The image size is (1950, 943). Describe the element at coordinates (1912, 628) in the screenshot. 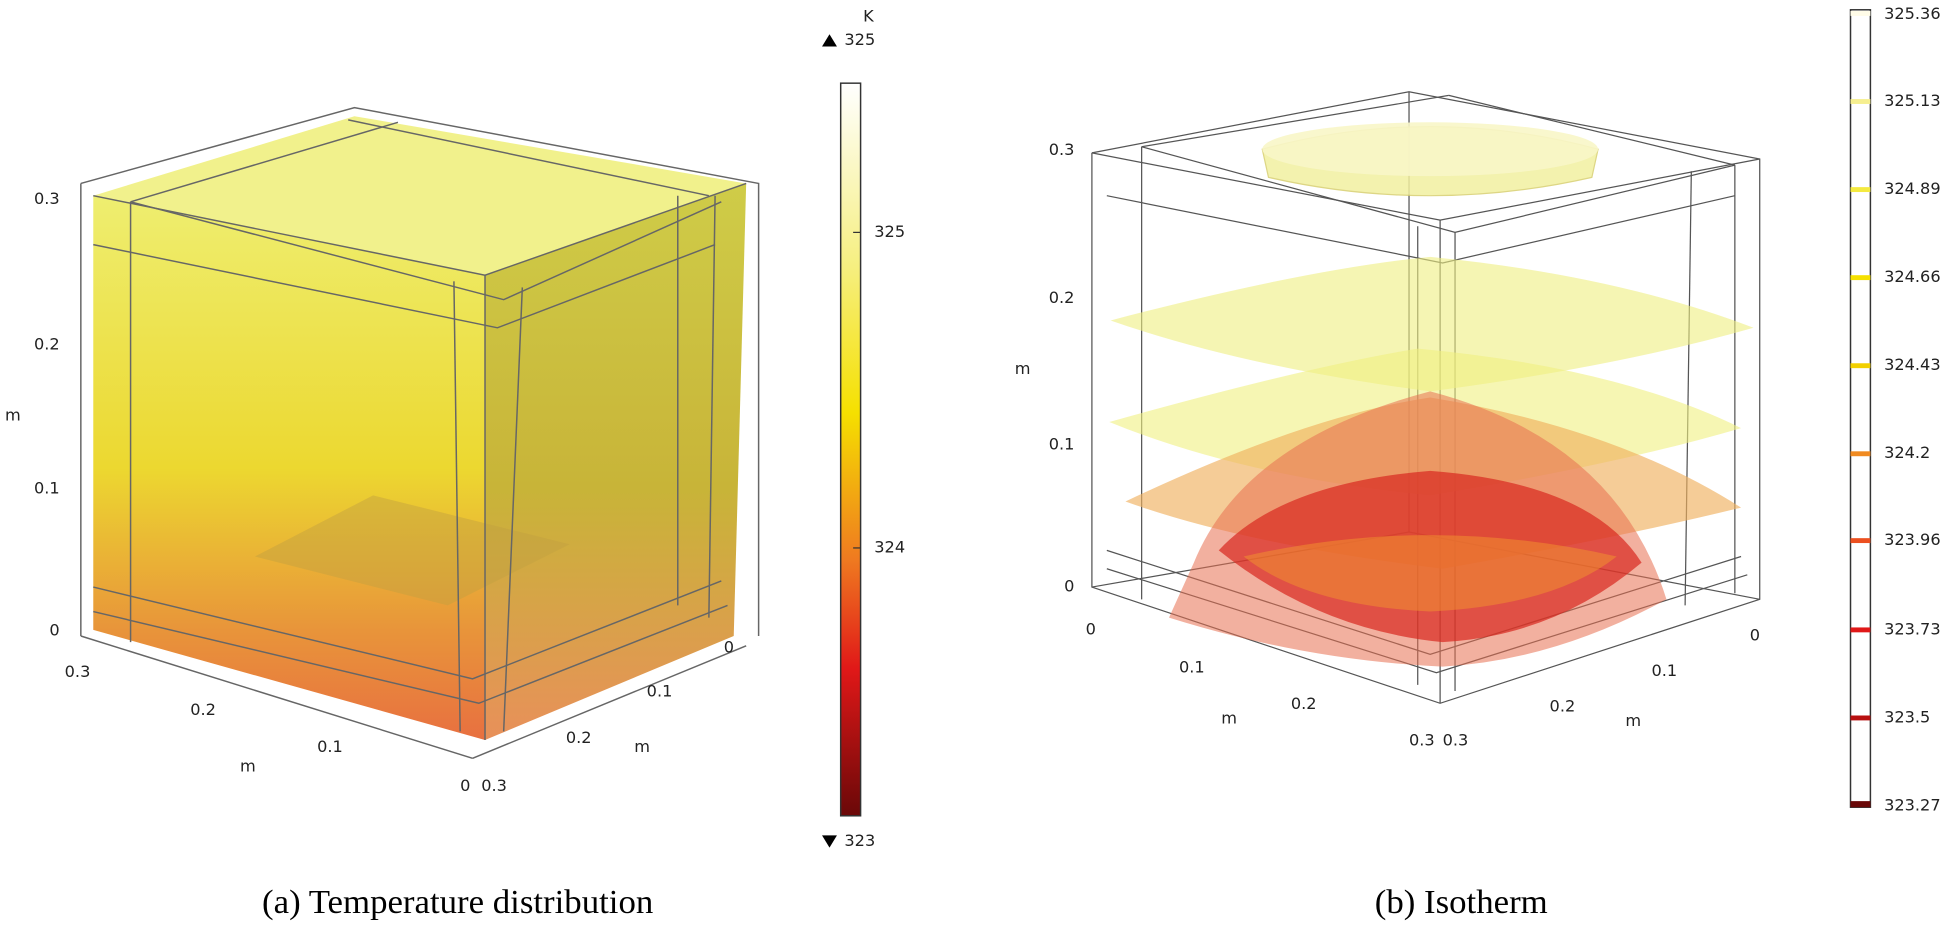

I see `colorbar-tick-label: 323.73` at that location.